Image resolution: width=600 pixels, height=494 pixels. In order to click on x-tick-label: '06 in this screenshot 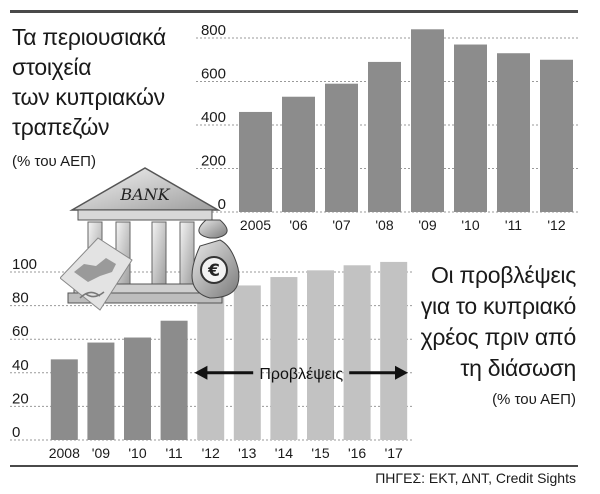, I will do `click(298, 225)`.